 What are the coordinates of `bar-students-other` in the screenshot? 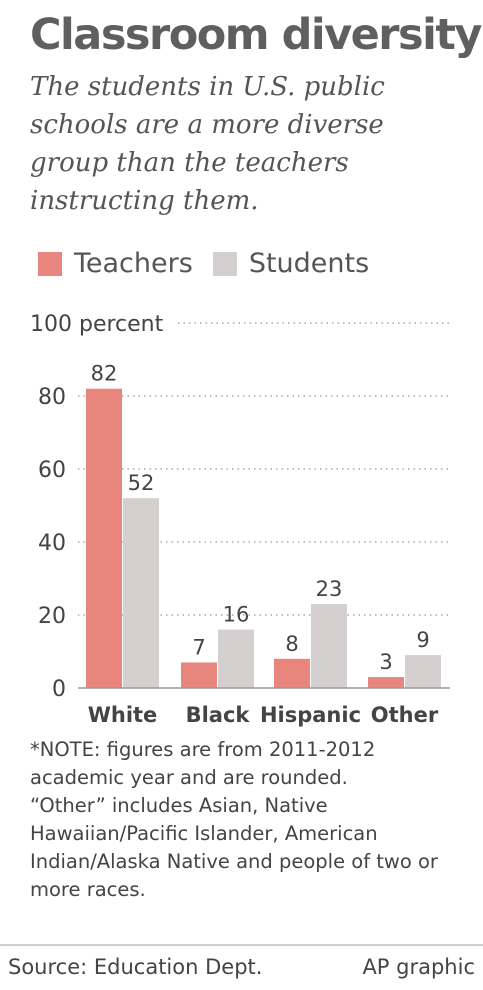 It's located at (423, 671).